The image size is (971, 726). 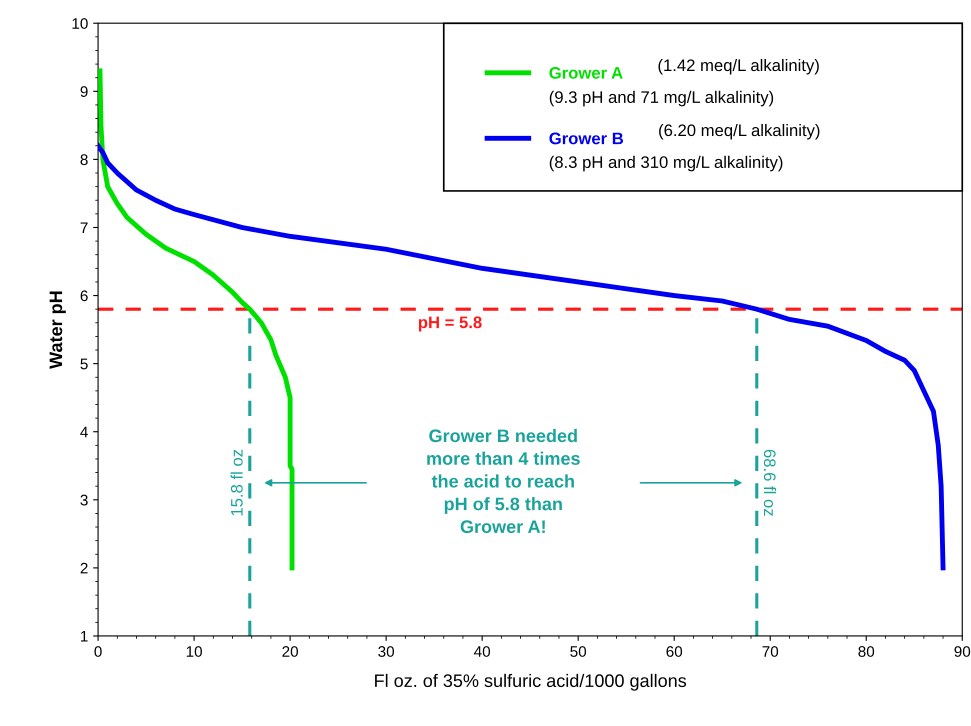 What do you see at coordinates (84, 432) in the screenshot?
I see `y-tick-label: 4` at bounding box center [84, 432].